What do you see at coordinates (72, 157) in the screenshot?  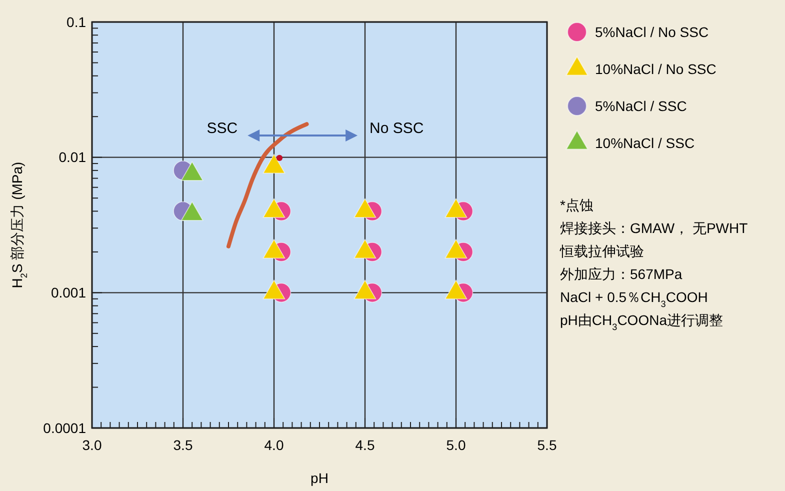 I see `y-tick-label: 0.01` at bounding box center [72, 157].